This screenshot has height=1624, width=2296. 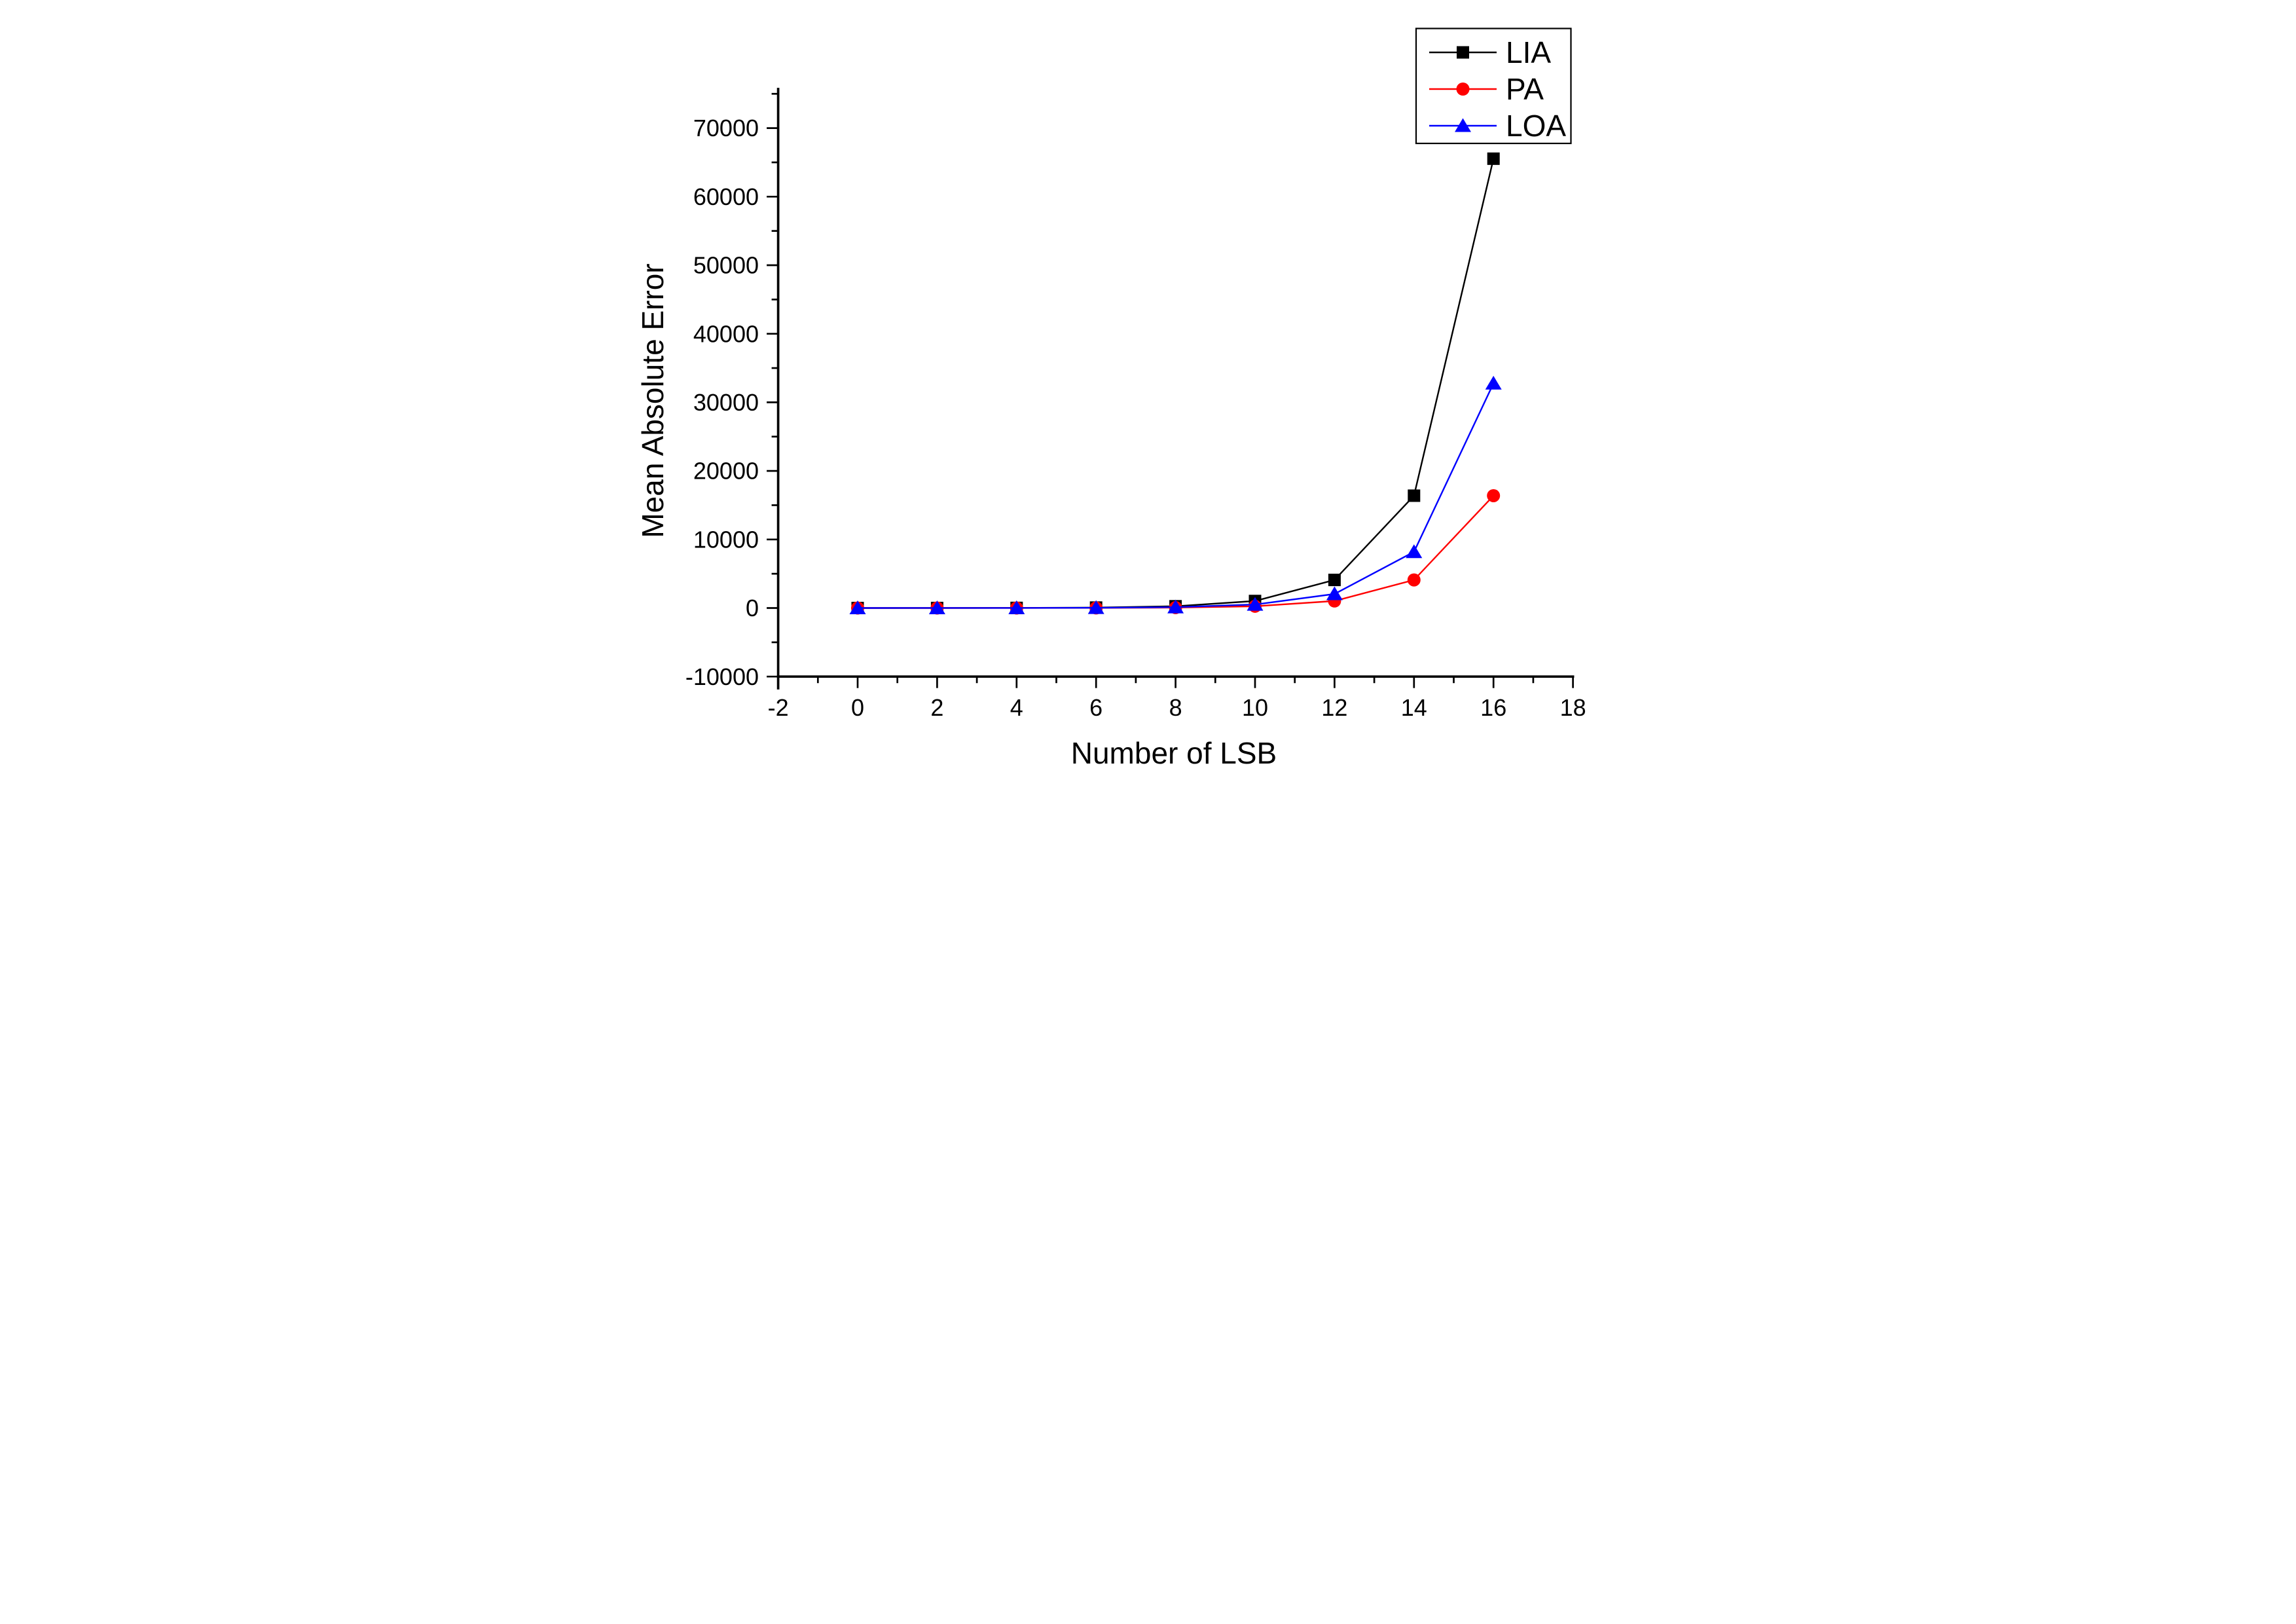 What do you see at coordinates (1462, 89) in the screenshot?
I see `legend-marker-circle` at bounding box center [1462, 89].